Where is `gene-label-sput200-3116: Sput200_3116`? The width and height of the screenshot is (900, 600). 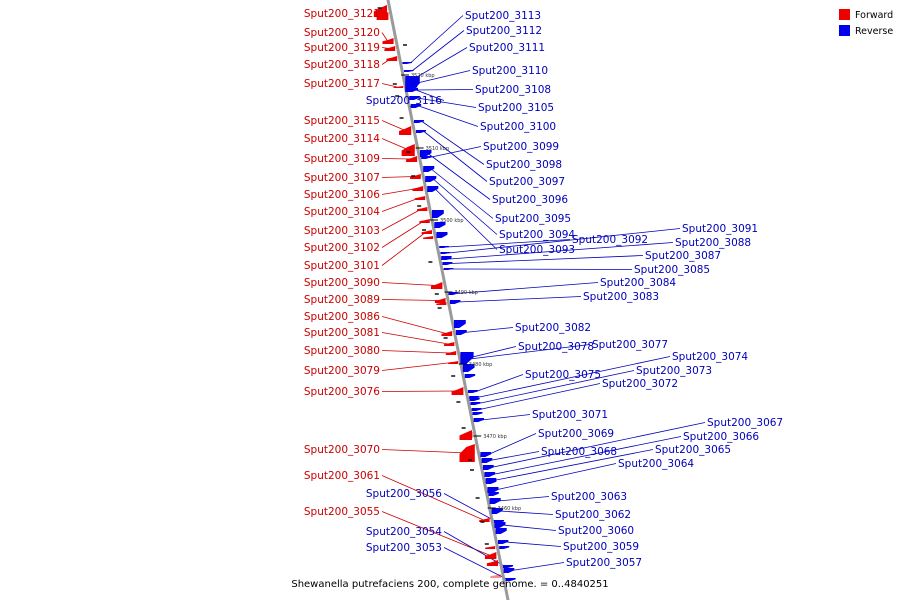 gene-label-sput200-3116: Sput200_3116 is located at coordinates (404, 101).